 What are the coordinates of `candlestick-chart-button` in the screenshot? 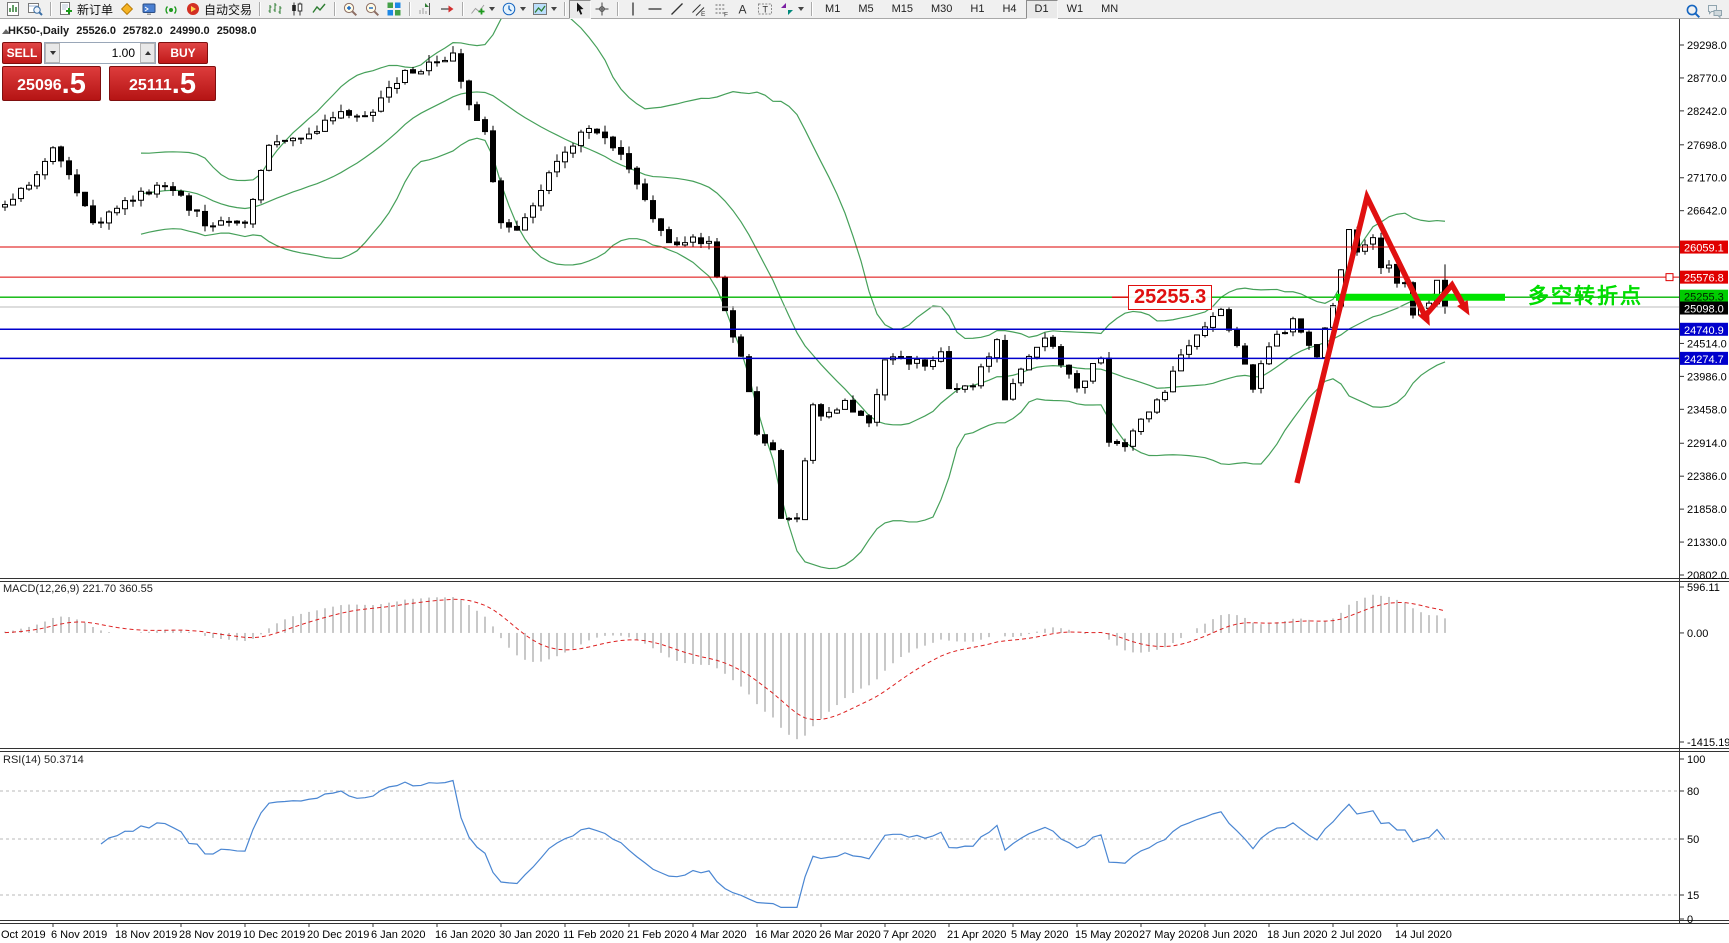 It's located at (297, 9).